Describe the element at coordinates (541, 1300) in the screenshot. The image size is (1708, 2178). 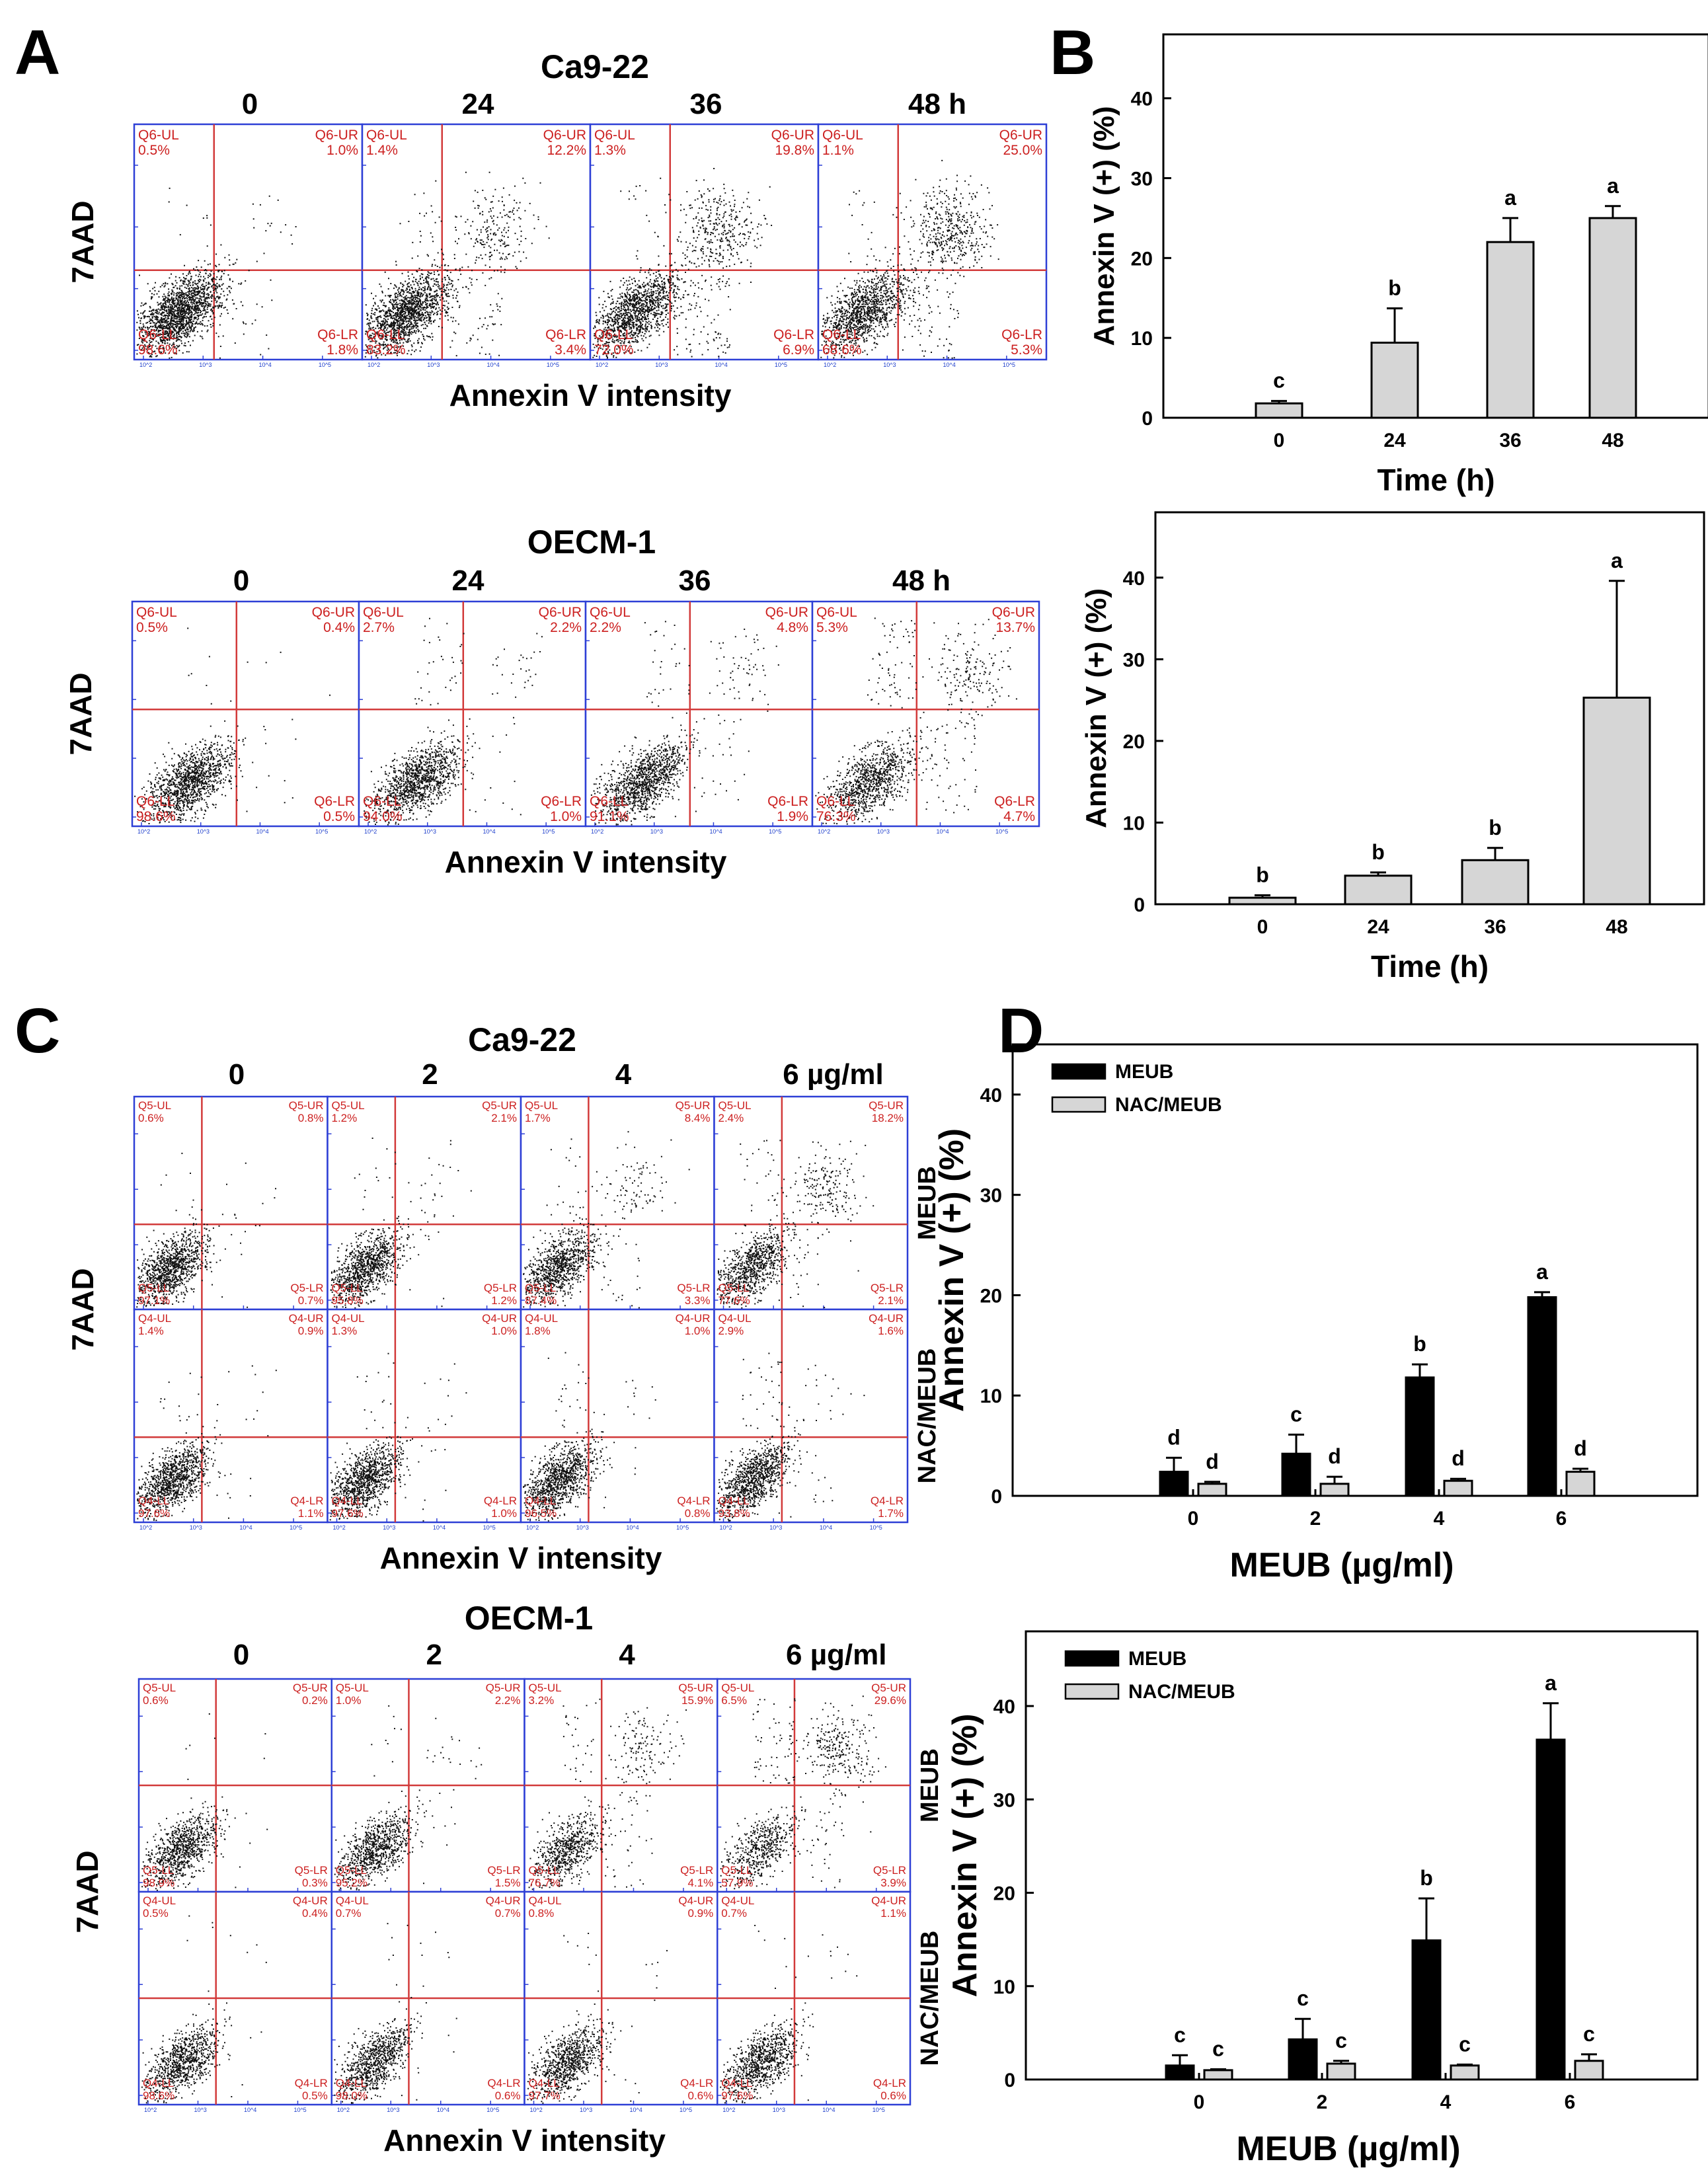
I see `quadrant-ll-value: 87.4%` at that location.